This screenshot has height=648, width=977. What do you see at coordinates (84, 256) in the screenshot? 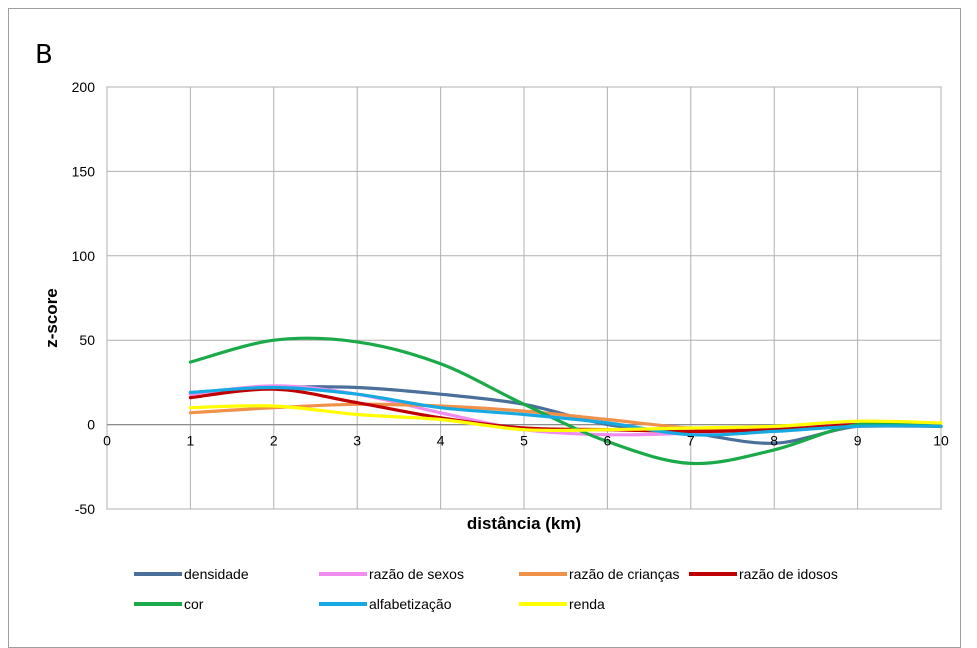
I see `y-tick-label: 100` at bounding box center [84, 256].